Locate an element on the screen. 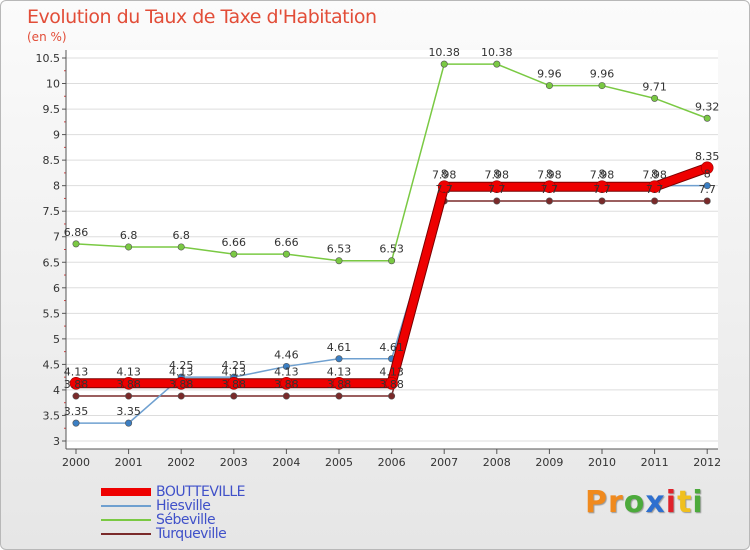 The height and width of the screenshot is (550, 750). legend-label: BOUTTEVILLE is located at coordinates (200, 492).